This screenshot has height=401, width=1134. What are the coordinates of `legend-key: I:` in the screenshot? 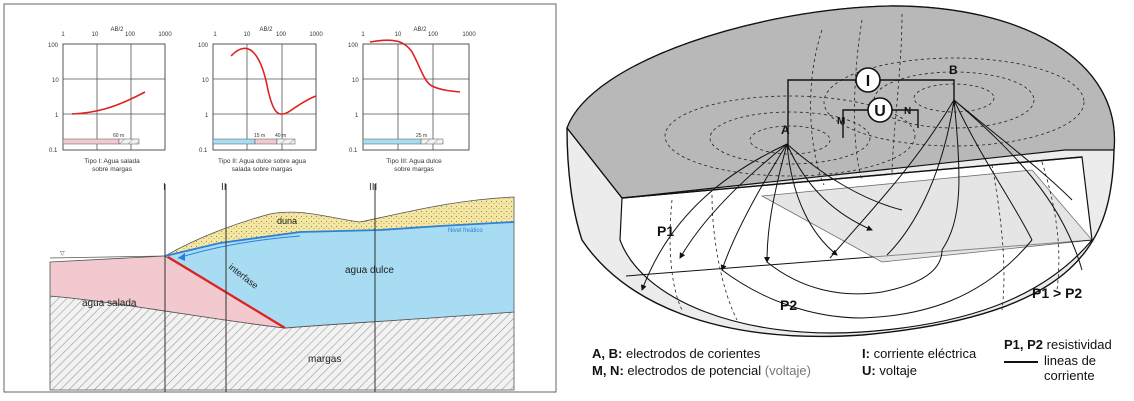 It's located at (866, 353).